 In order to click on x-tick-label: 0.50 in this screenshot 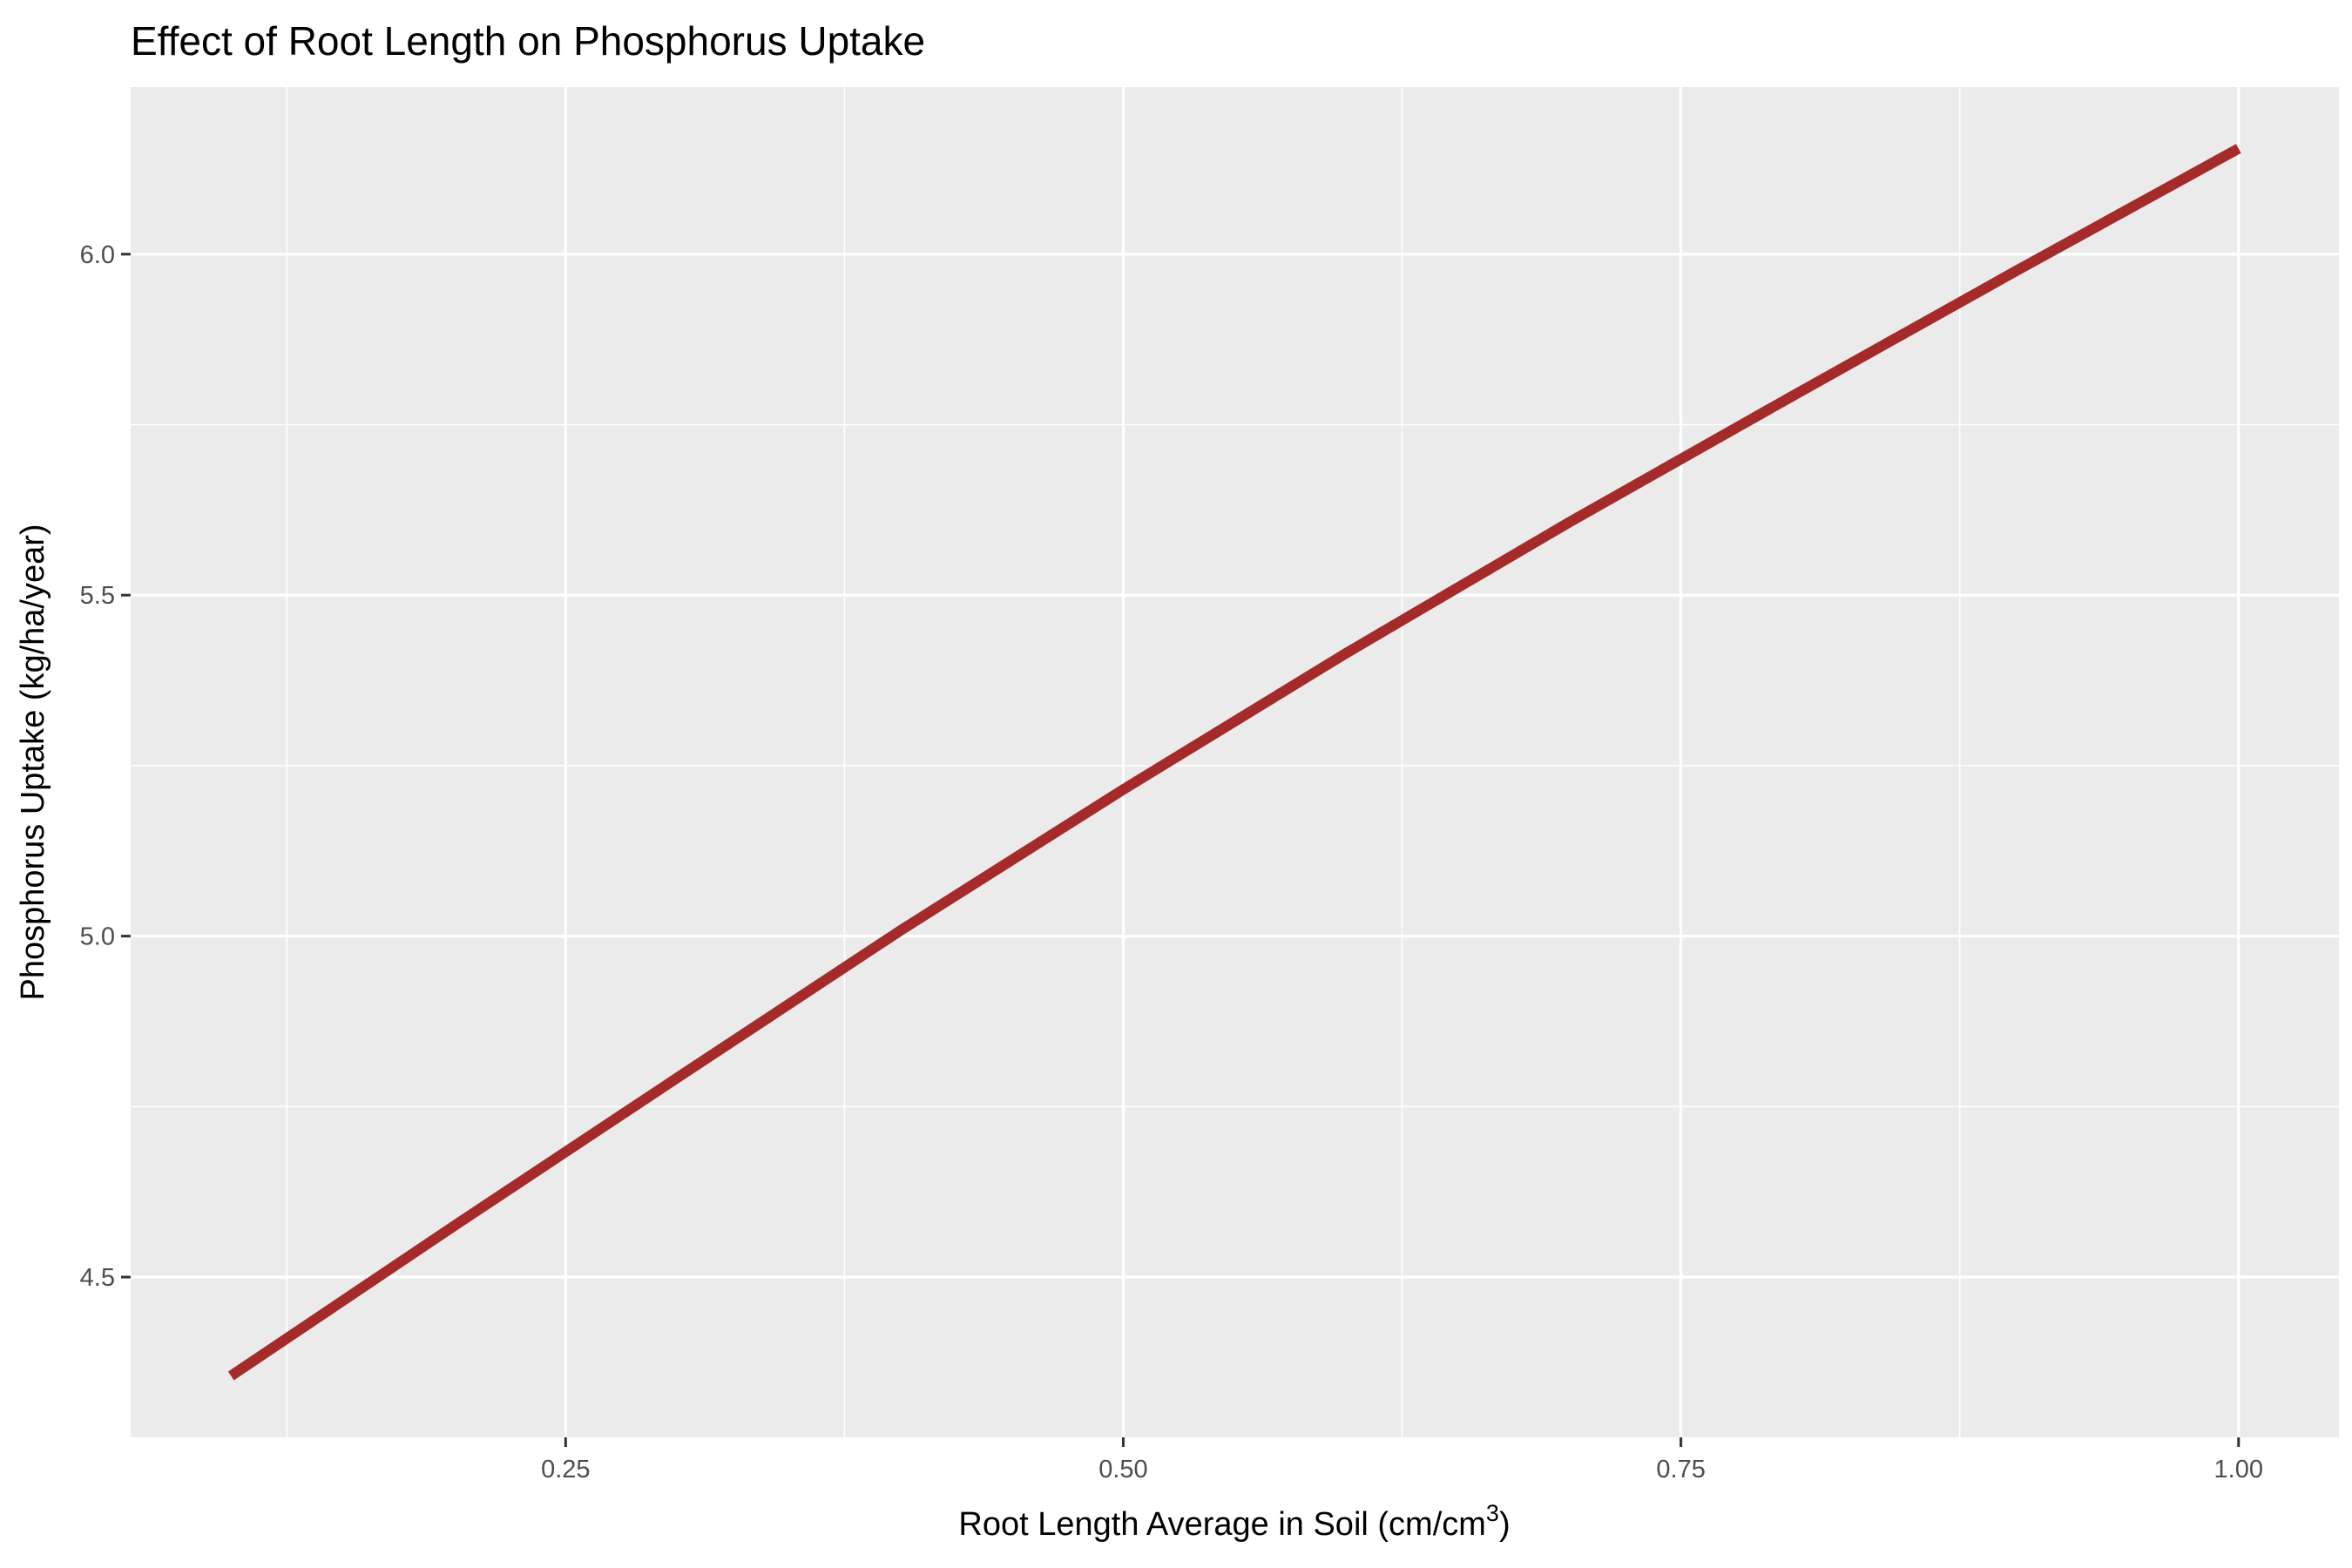, I will do `click(1122, 1470)`.